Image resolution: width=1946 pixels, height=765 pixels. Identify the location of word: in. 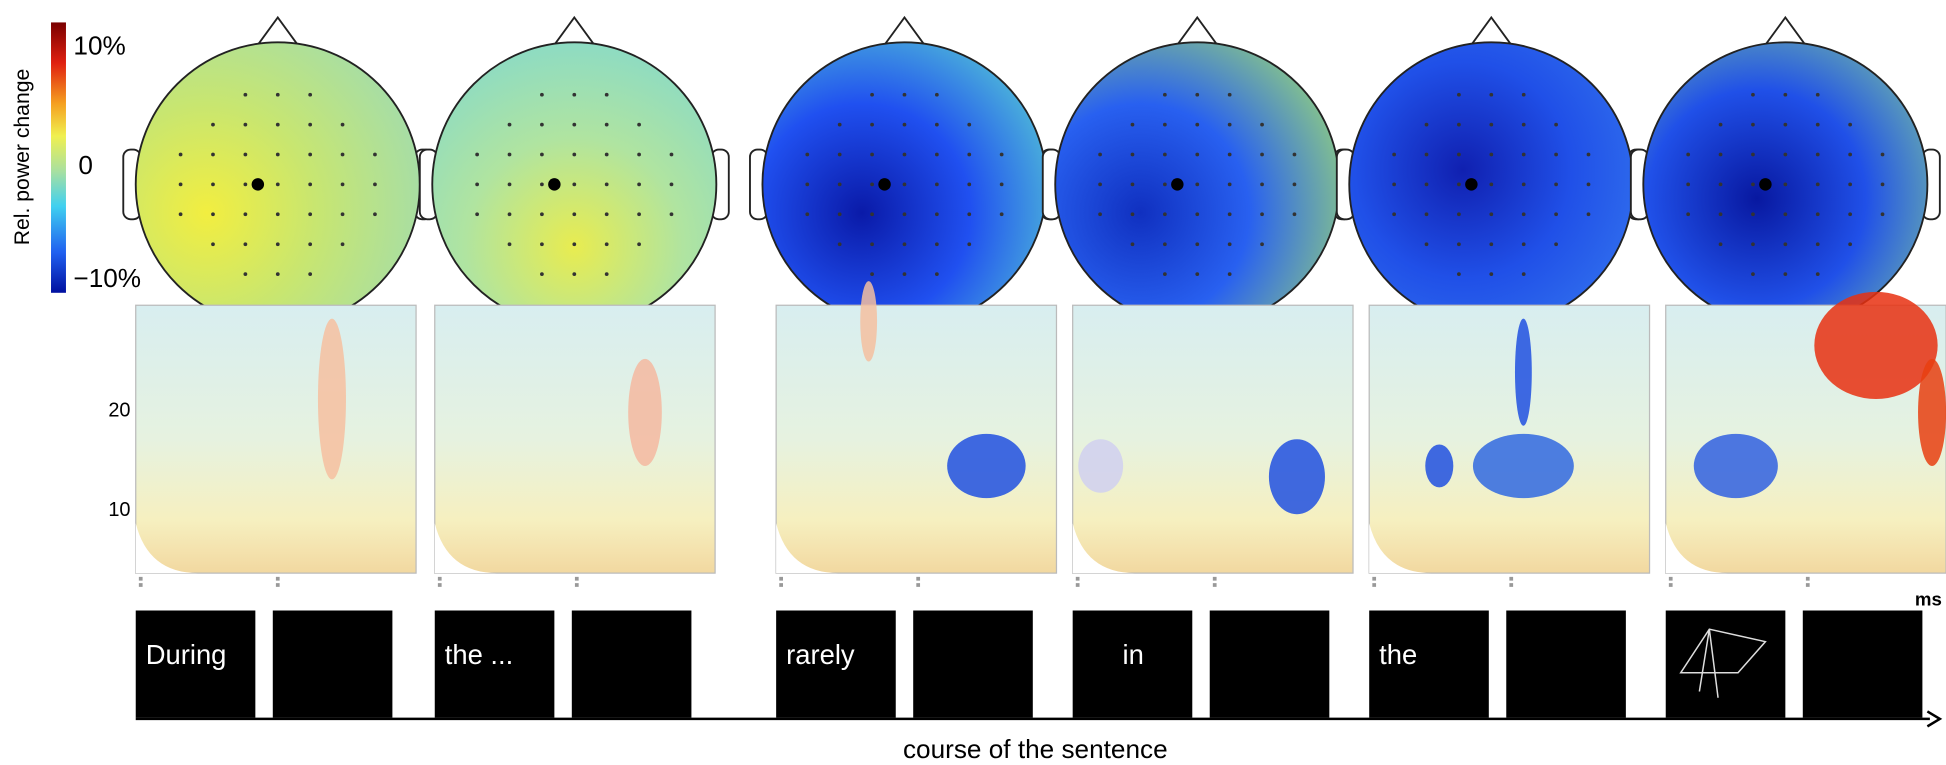
(1133, 654).